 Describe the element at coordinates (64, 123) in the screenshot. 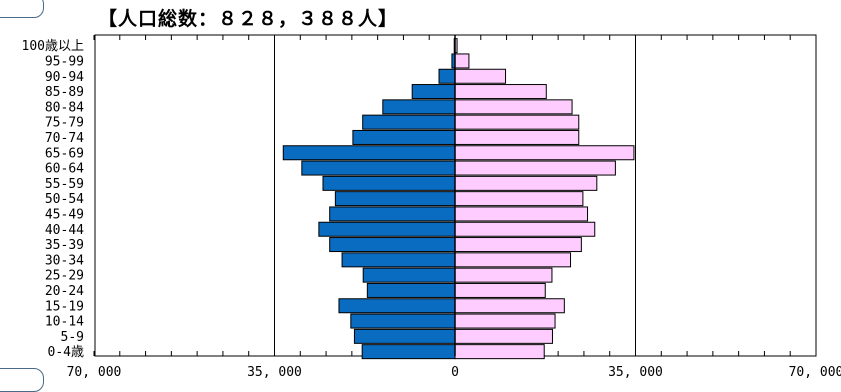

I see `category-label-15: 75-79` at that location.